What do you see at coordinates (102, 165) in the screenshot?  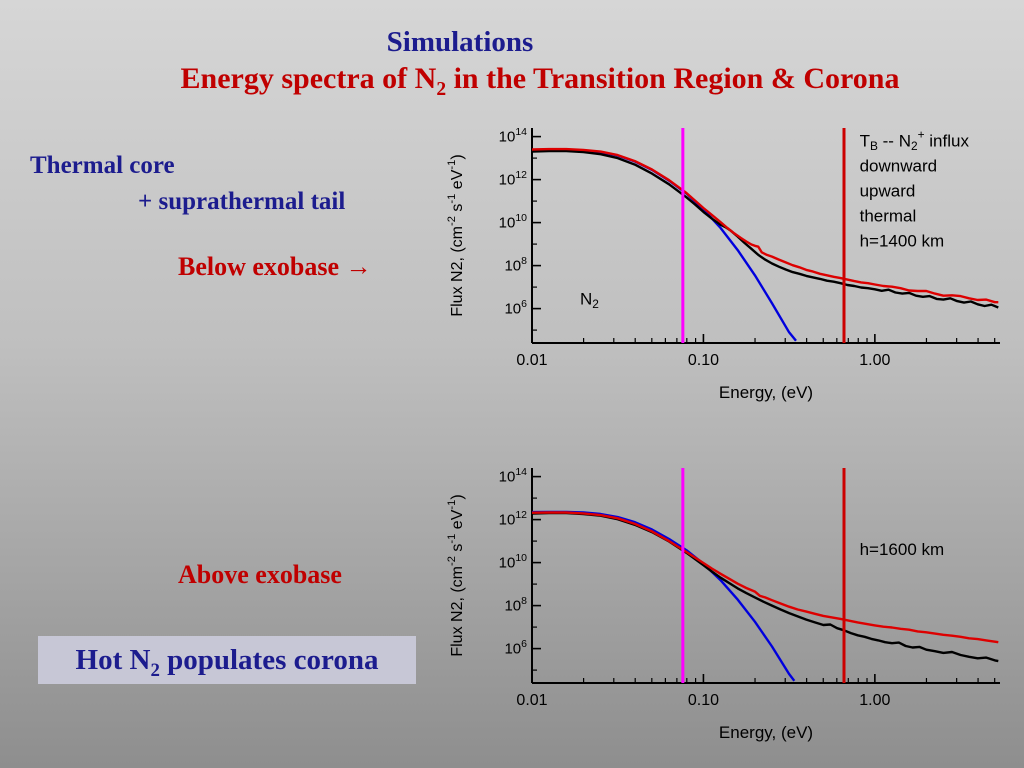 I see `label-thermal-core: Thermal core` at bounding box center [102, 165].